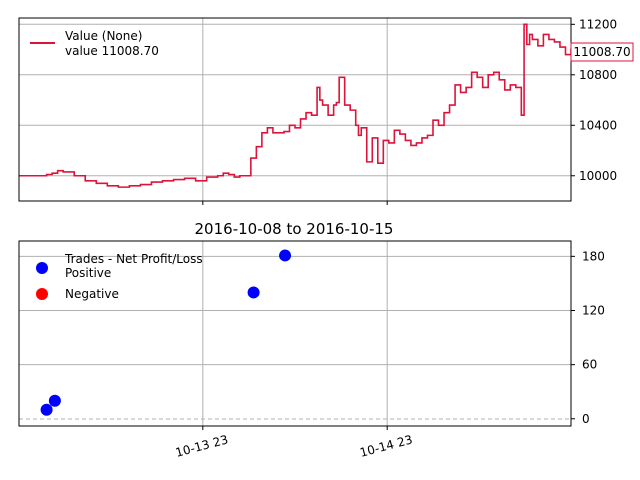  What do you see at coordinates (598, 75) in the screenshot?
I see `top-y-tick-label: 10800` at bounding box center [598, 75].